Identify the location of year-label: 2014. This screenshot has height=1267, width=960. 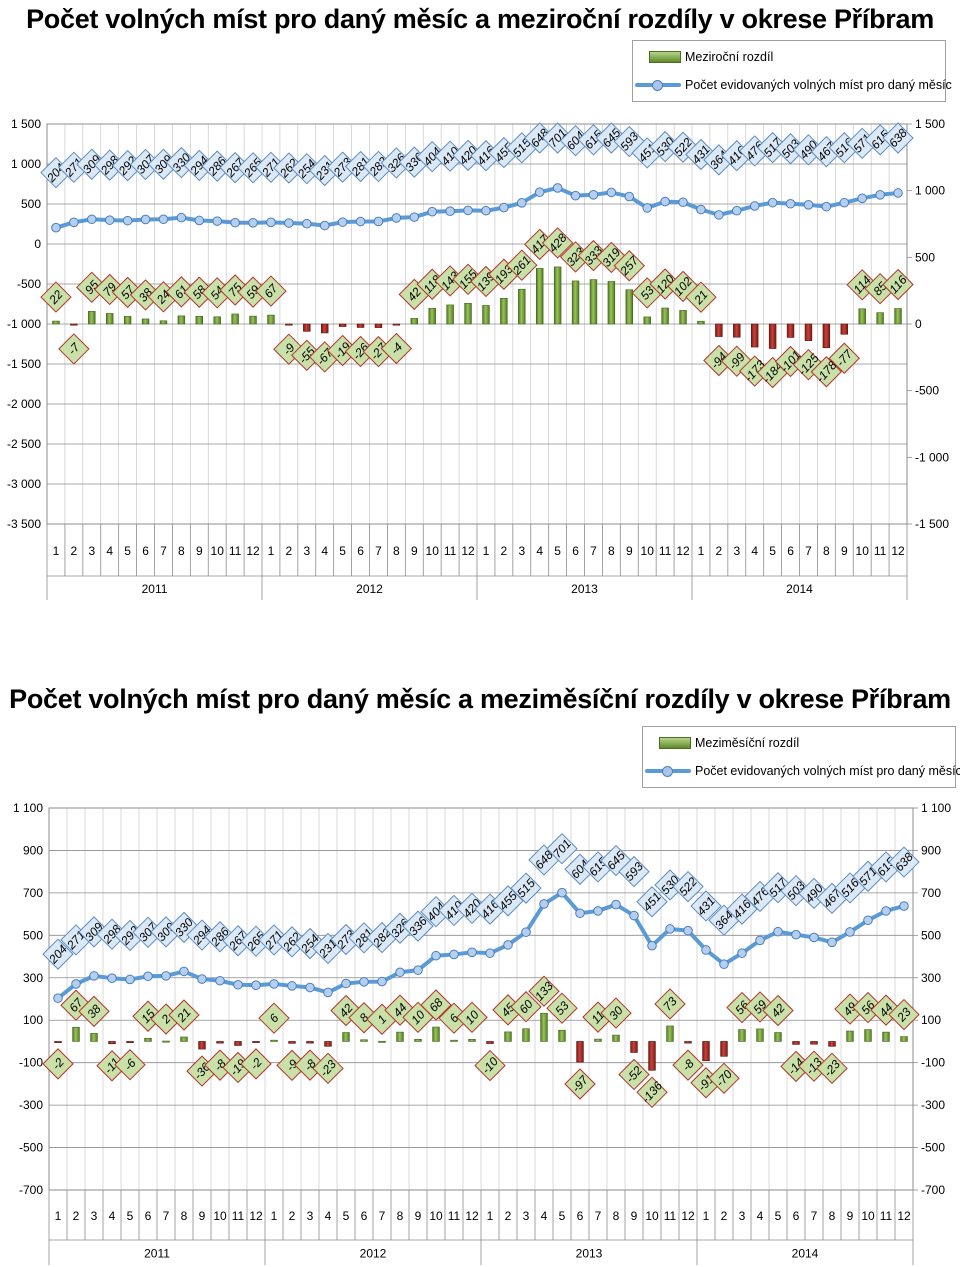
(799, 589).